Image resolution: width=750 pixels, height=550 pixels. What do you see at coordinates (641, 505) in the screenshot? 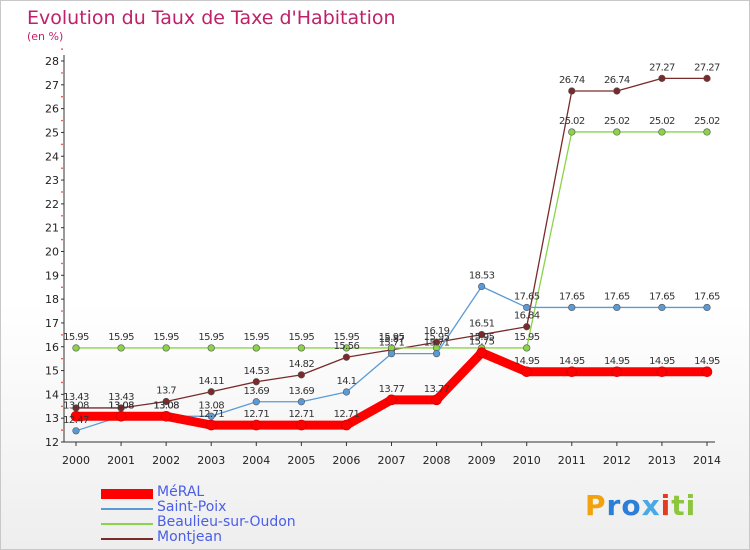
I see `proxiti-logo: Proxiti` at bounding box center [641, 505].